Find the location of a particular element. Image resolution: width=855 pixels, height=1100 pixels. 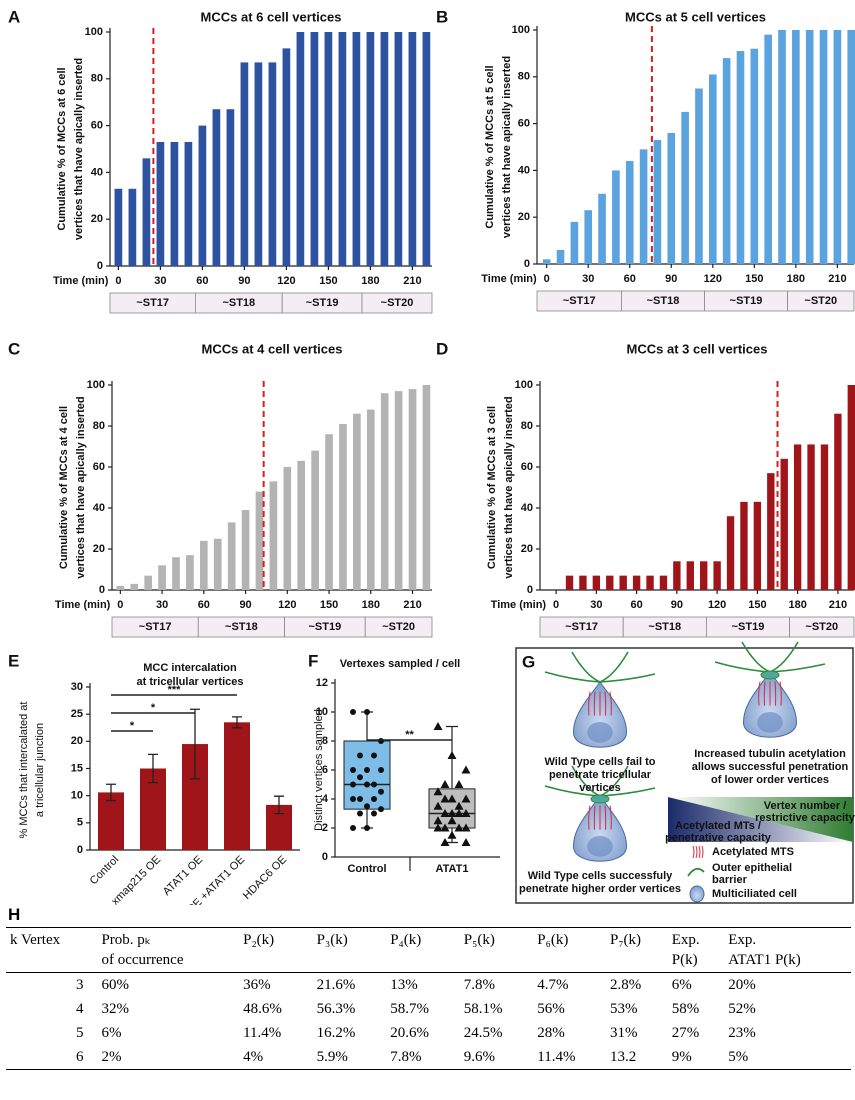

table-cell: 58% is located at coordinates (685, 1009).